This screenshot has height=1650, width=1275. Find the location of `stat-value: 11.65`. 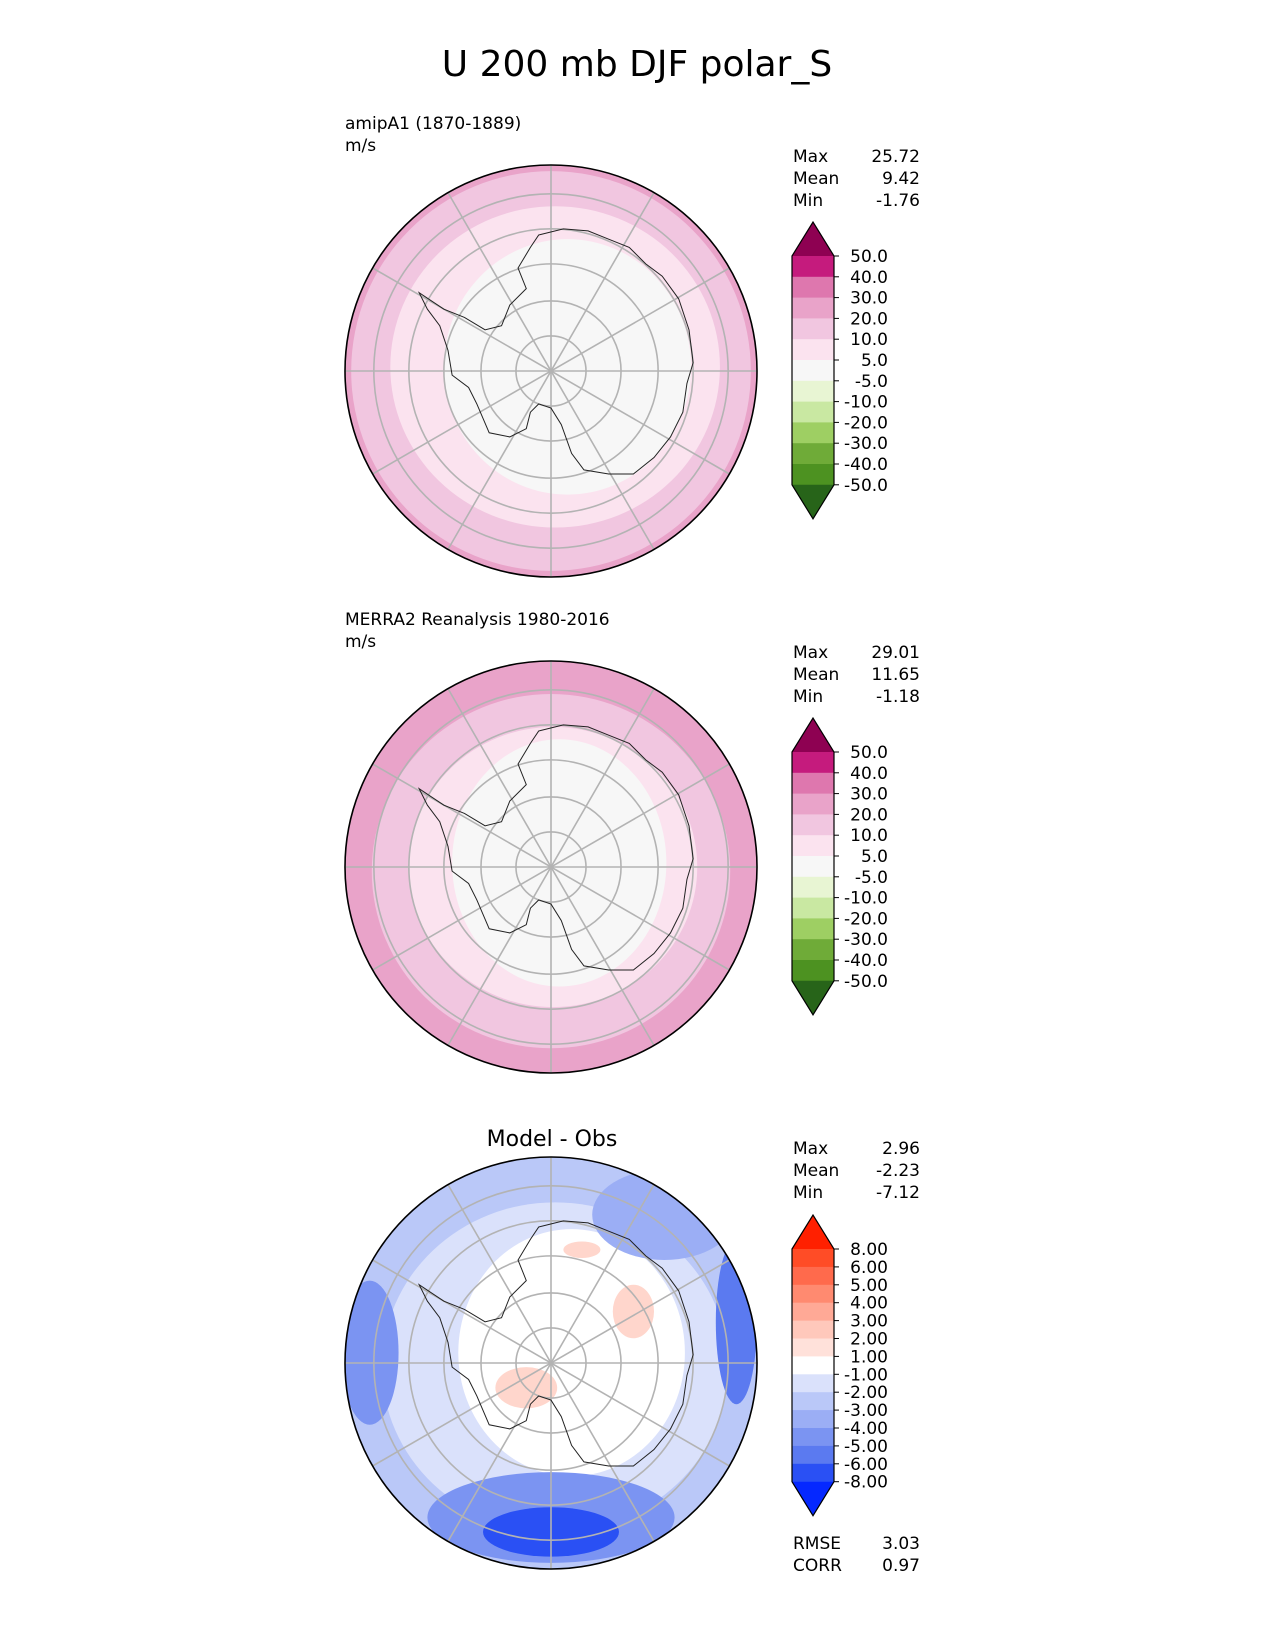

stat-value: 11.65 is located at coordinates (895, 675).